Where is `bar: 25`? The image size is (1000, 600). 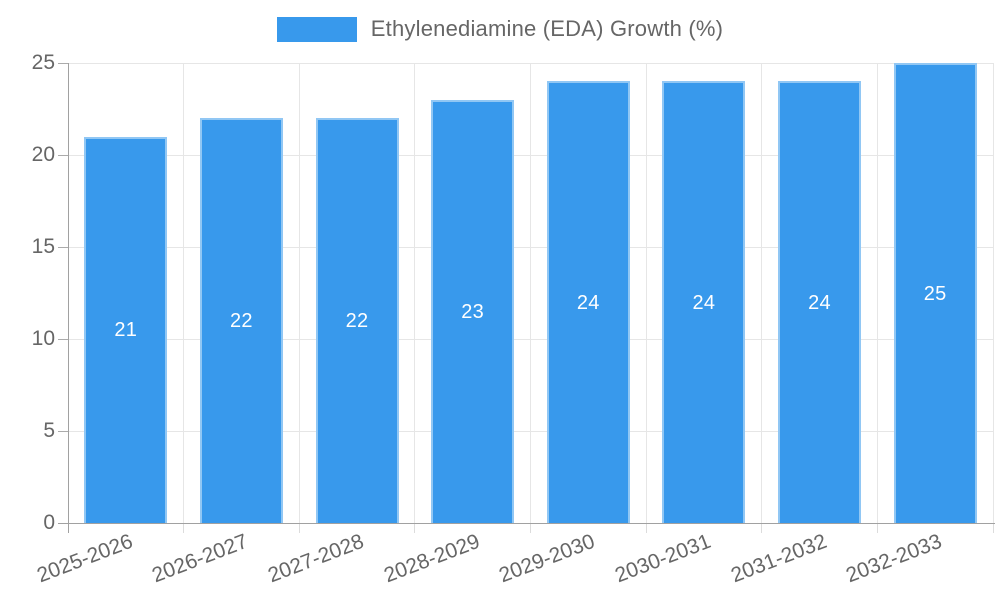
bar: 25 is located at coordinates (935, 293).